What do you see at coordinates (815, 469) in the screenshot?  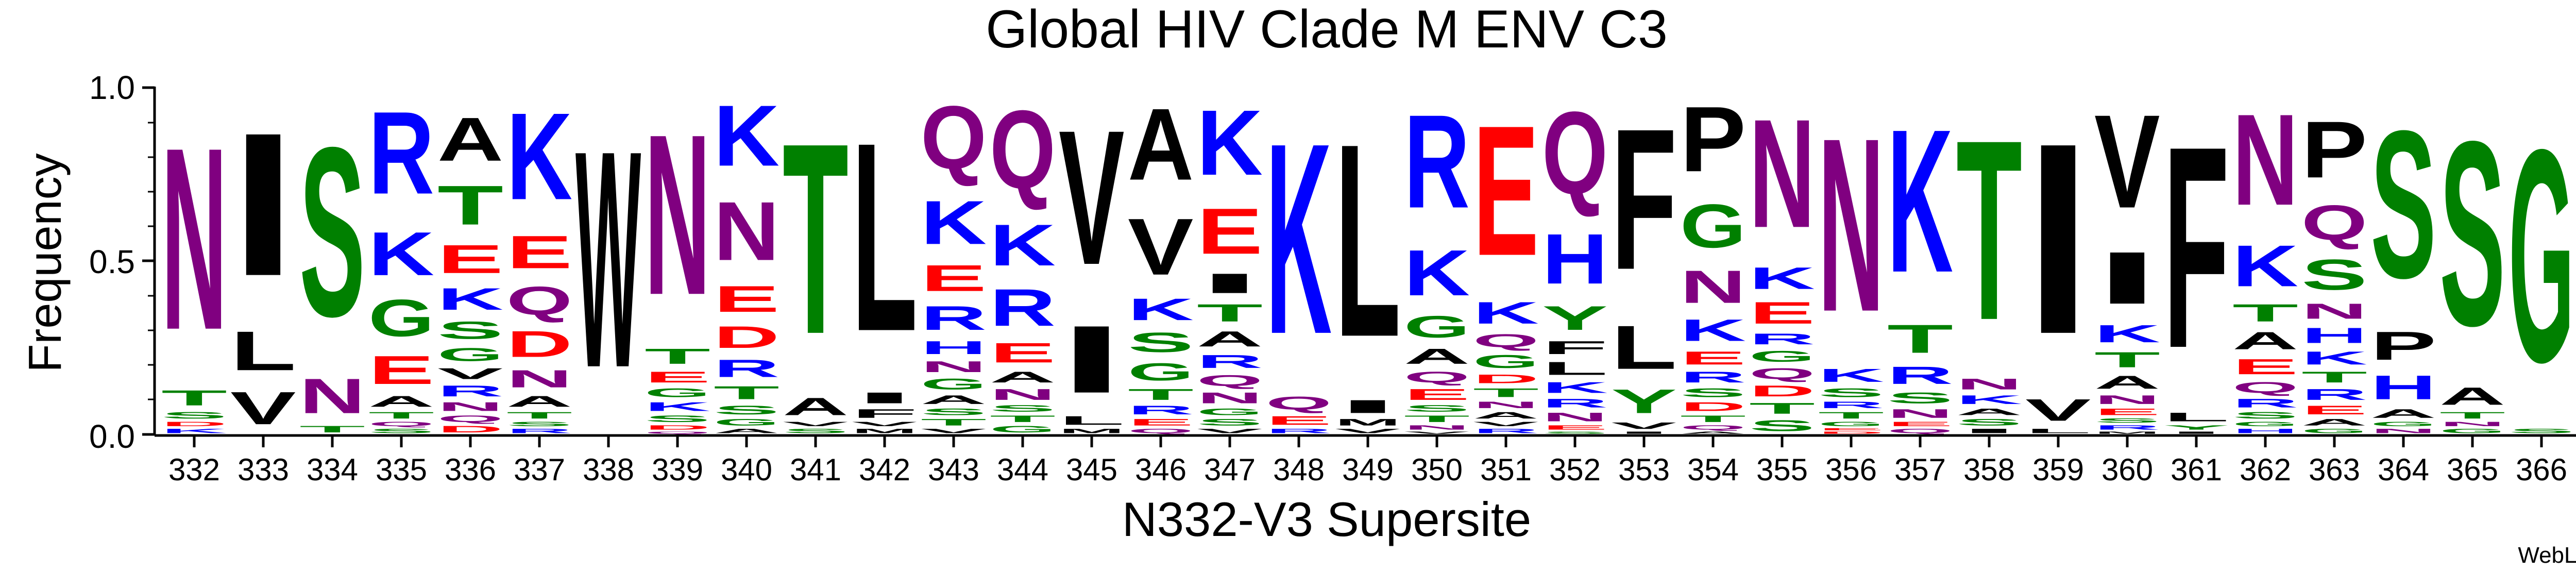 I see `x-tick-label: 341` at bounding box center [815, 469].